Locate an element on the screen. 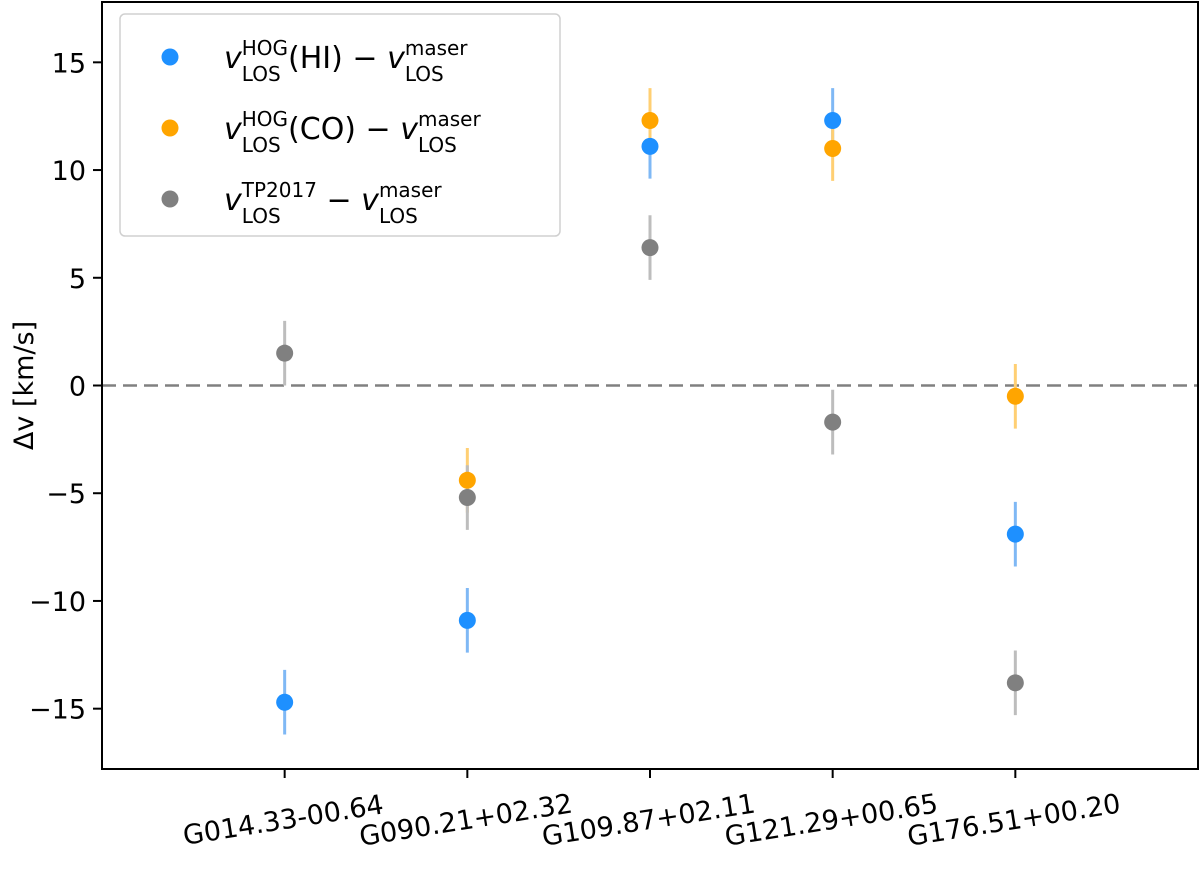 Image resolution: width=1200 pixels, height=885 pixels. legend-operator: (HI) − is located at coordinates (337, 58).